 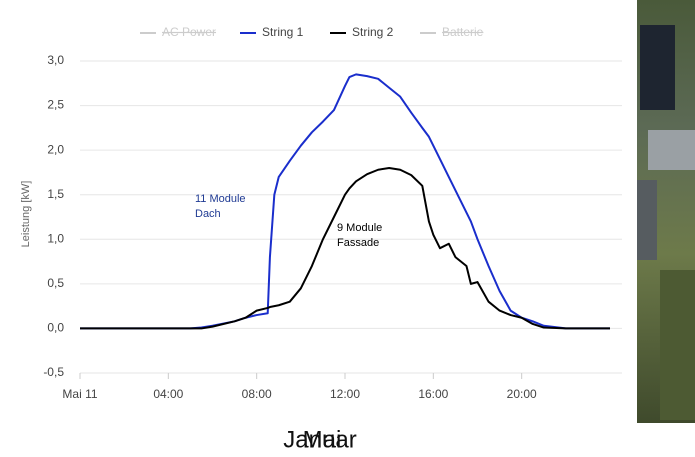 What do you see at coordinates (463, 32) in the screenshot?
I see `legend-label: Batterie` at bounding box center [463, 32].